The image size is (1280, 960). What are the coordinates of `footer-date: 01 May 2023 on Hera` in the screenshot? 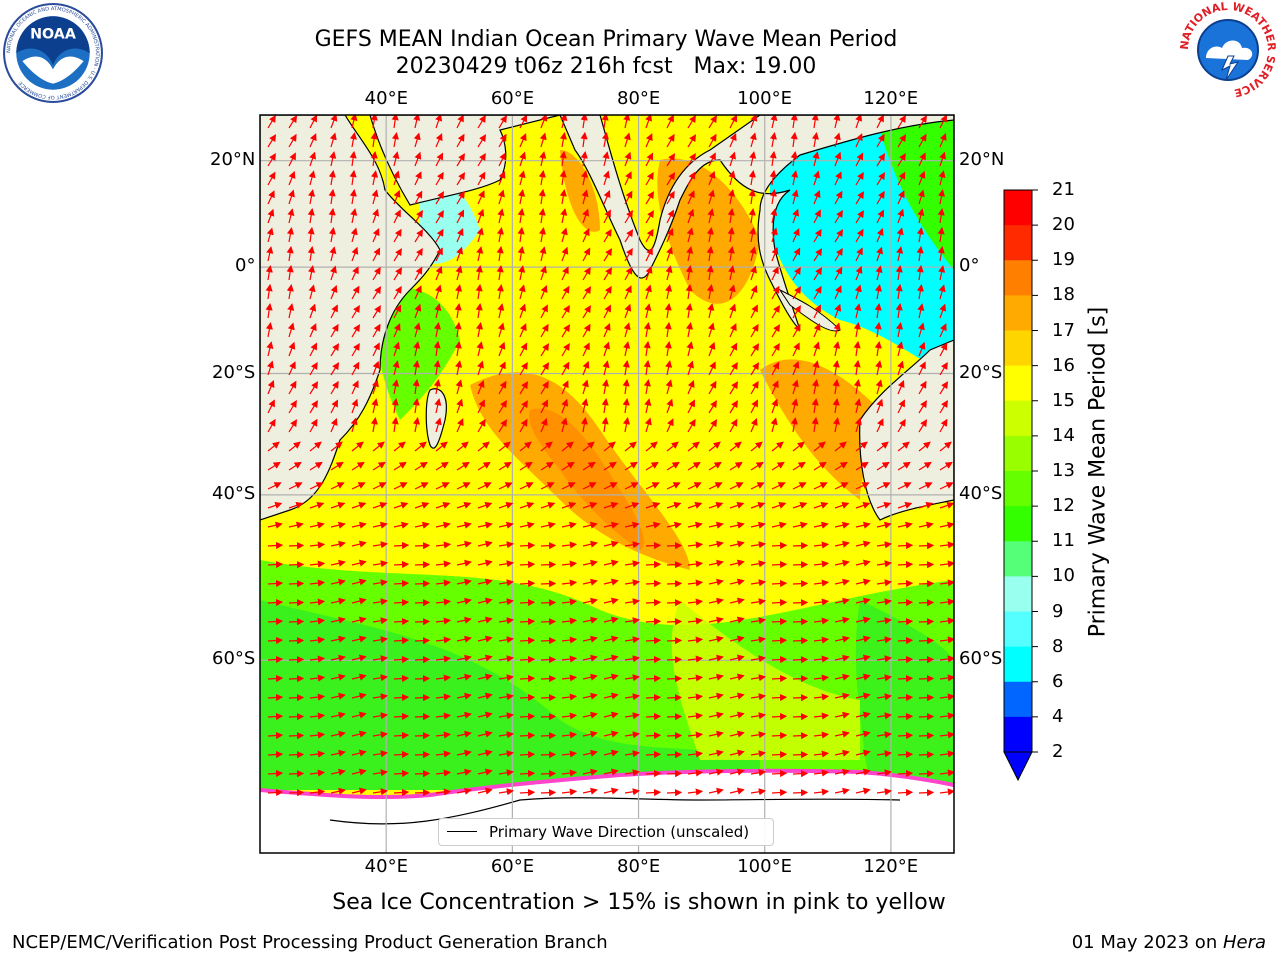 It's located at (1169, 942).